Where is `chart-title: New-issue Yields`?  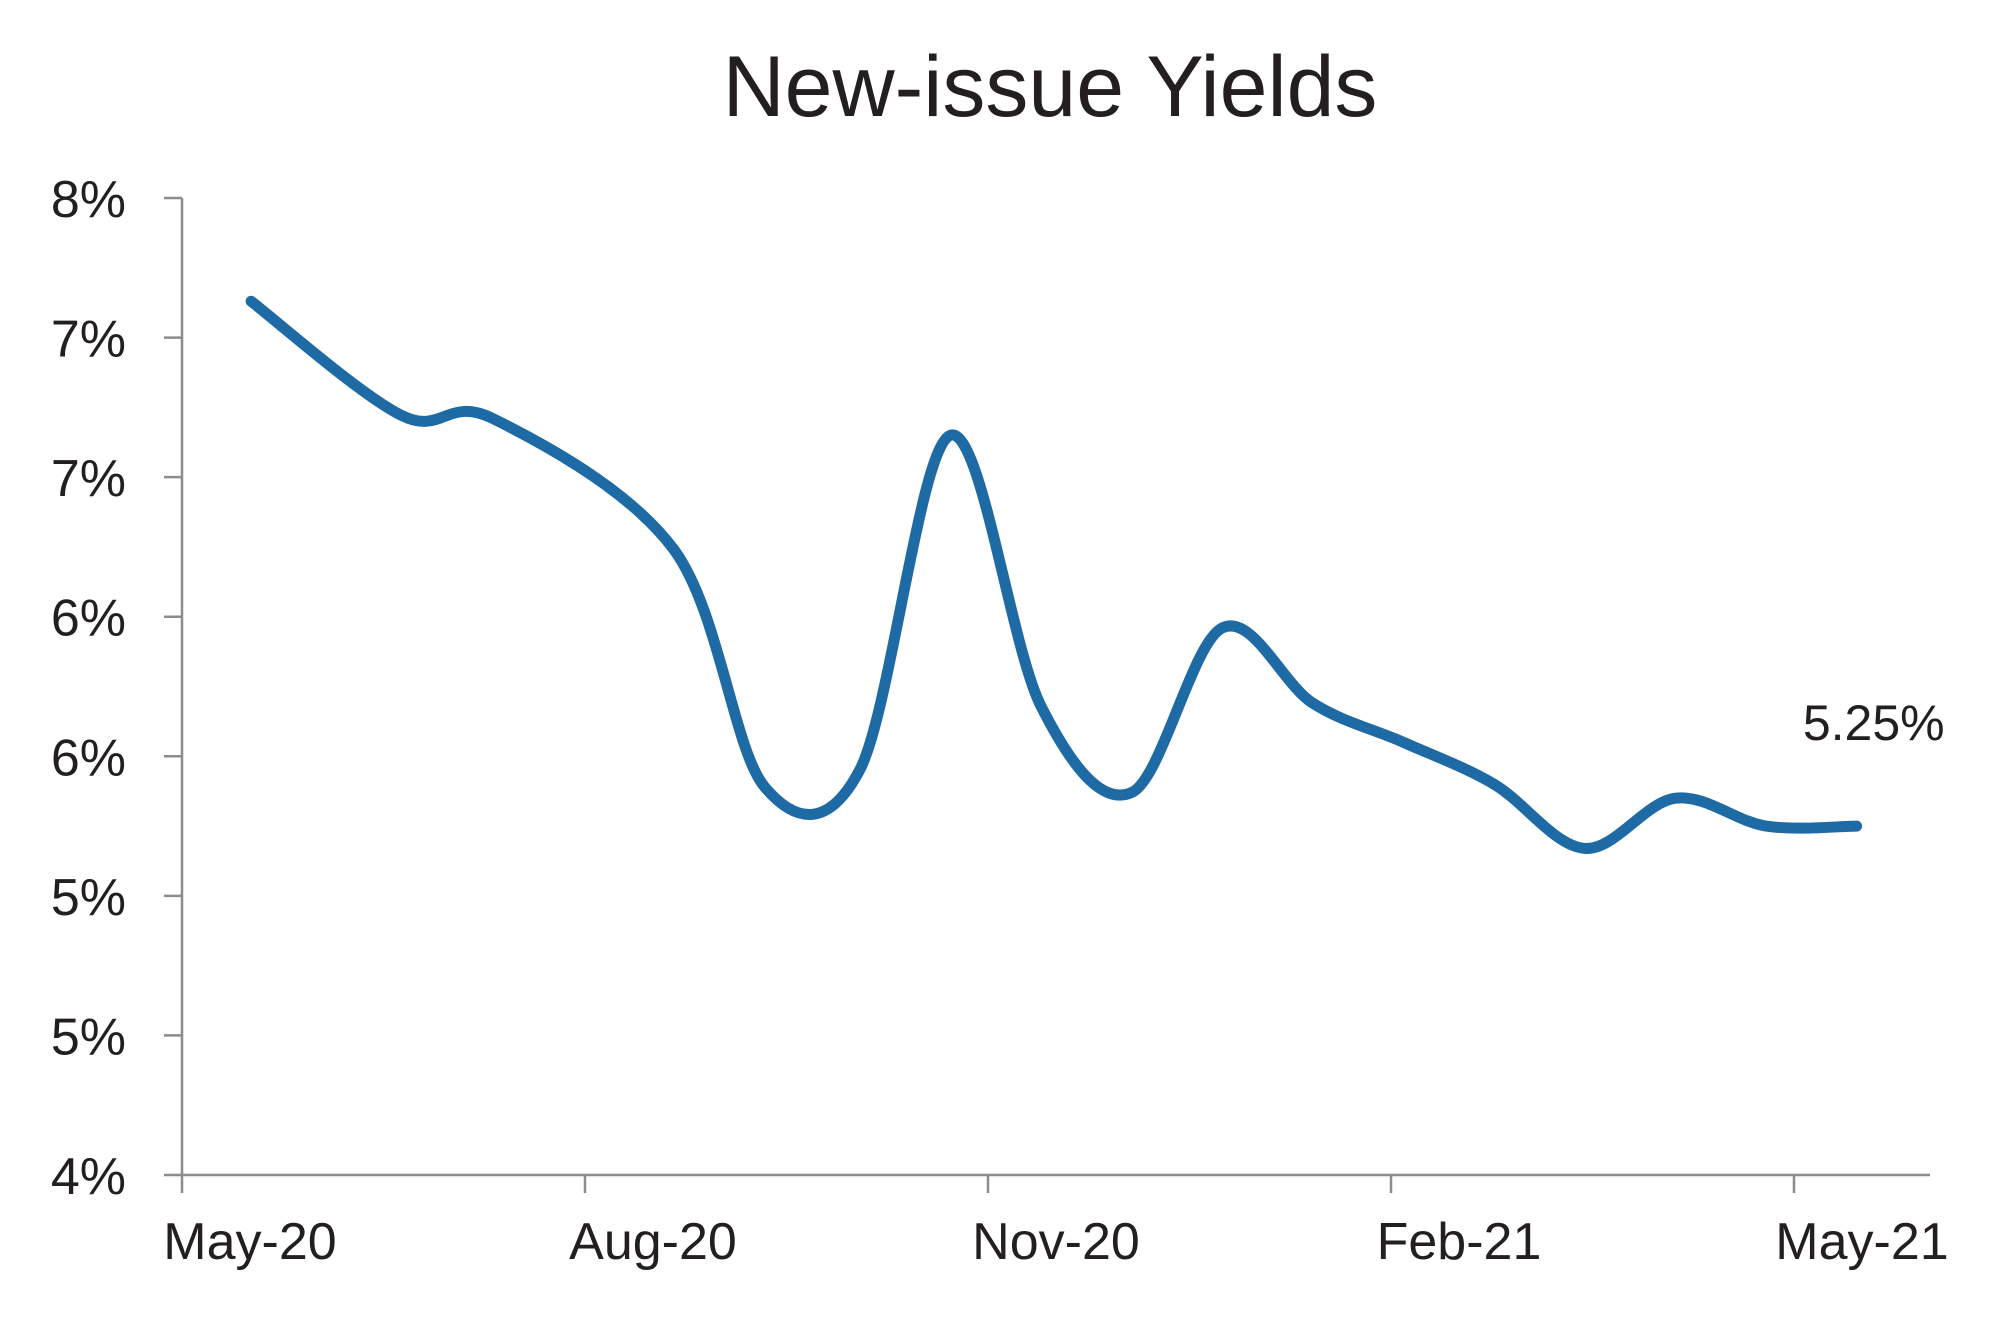 chart-title: New-issue Yields is located at coordinates (1050, 87).